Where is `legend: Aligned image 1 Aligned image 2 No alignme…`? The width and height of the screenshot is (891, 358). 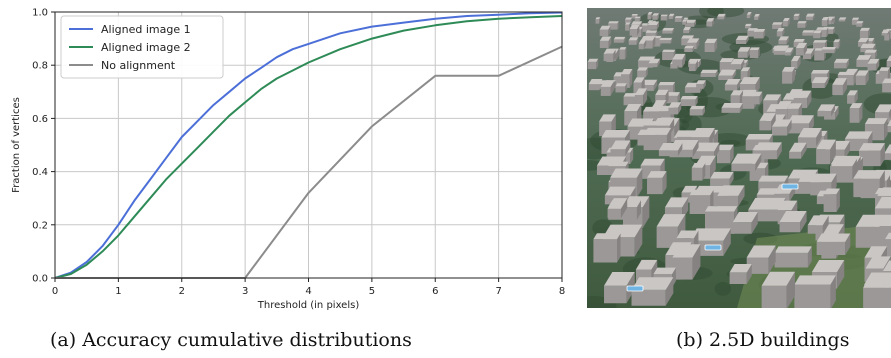
legend: Aligned image 1 Aligned image 2 No alignme… is located at coordinates (142, 47).